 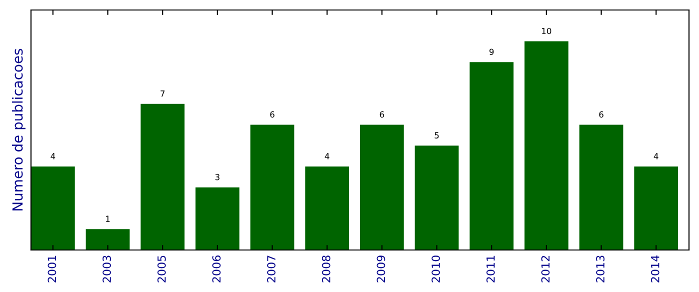 What do you see at coordinates (490, 269) in the screenshot?
I see `x-tick-label: 2011` at bounding box center [490, 269].